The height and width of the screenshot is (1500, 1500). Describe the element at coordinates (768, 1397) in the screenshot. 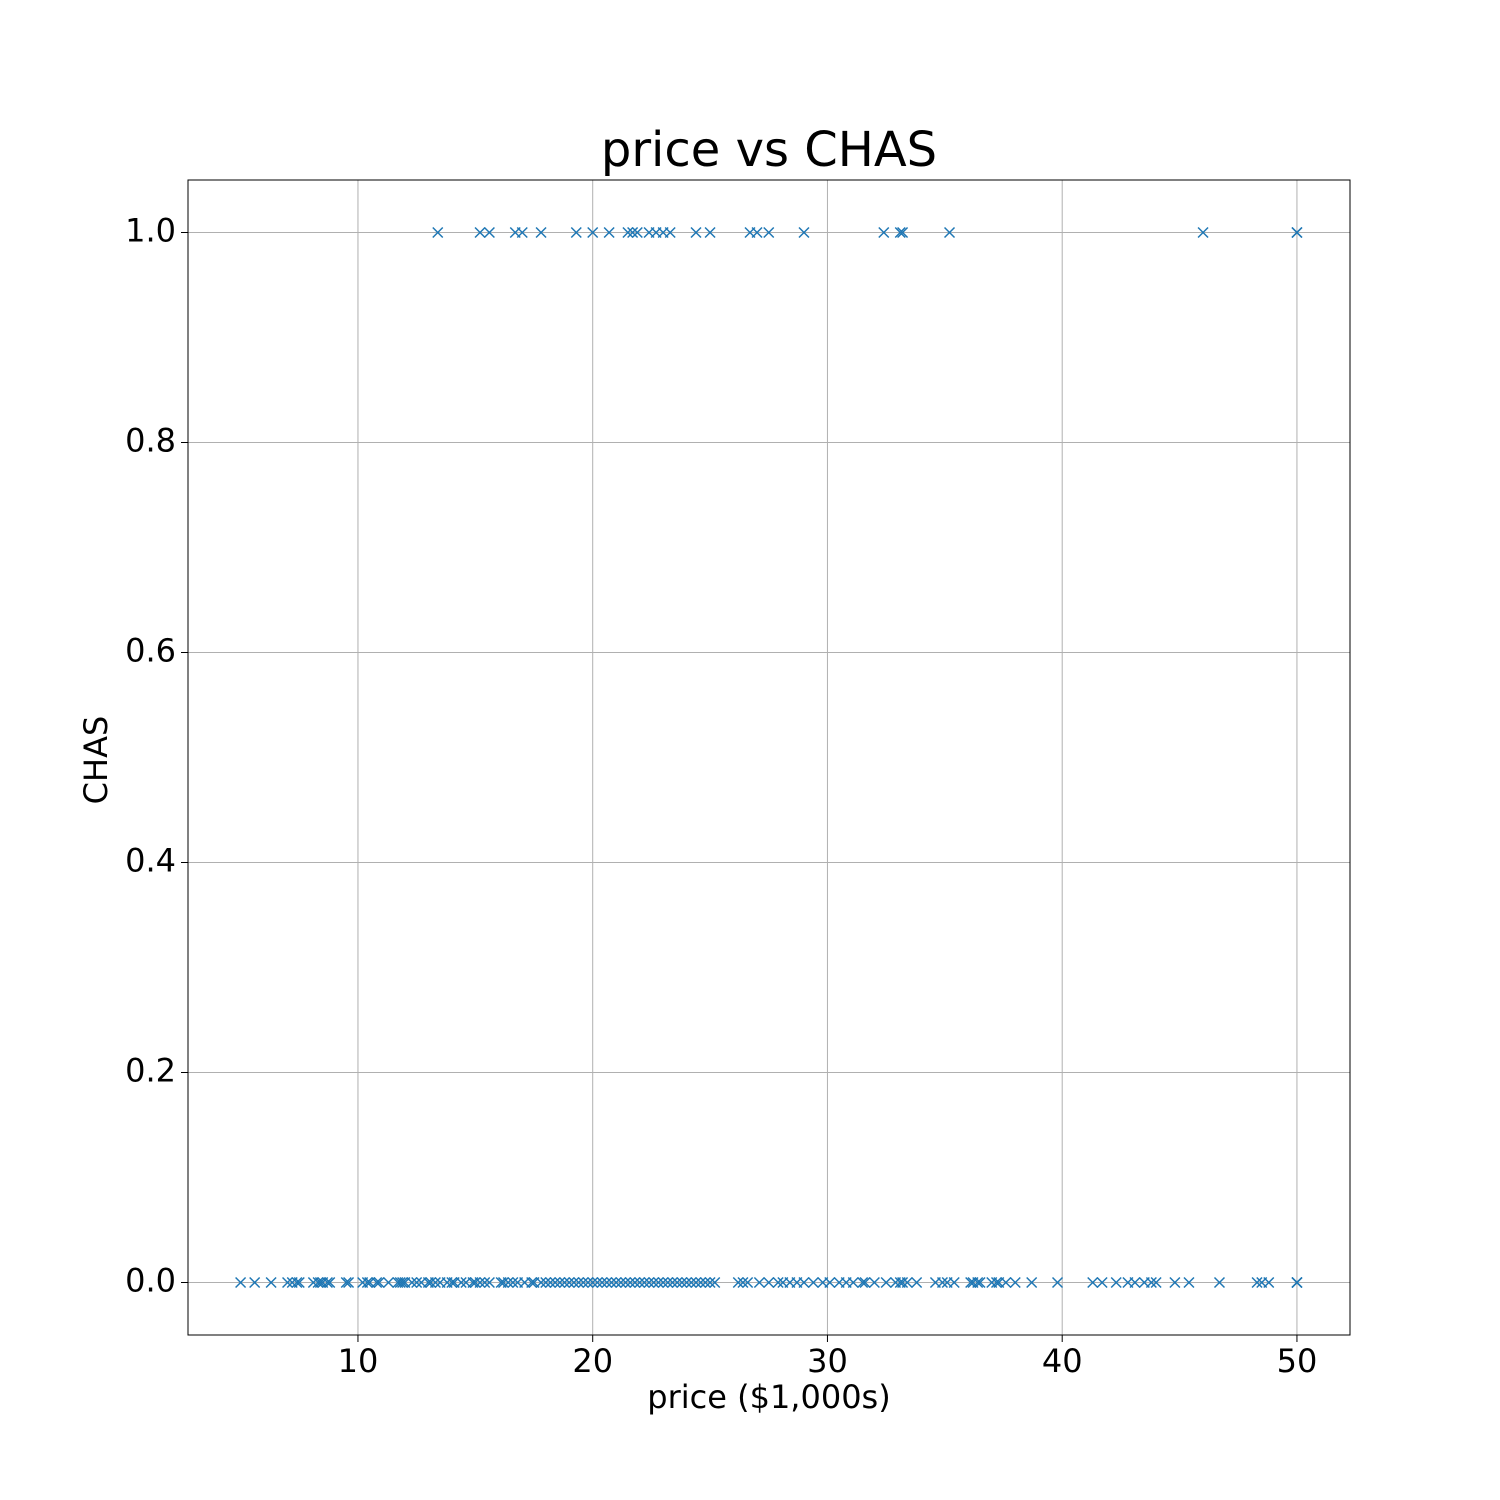

I see `x-axis-label: price ($1,000s)` at that location.